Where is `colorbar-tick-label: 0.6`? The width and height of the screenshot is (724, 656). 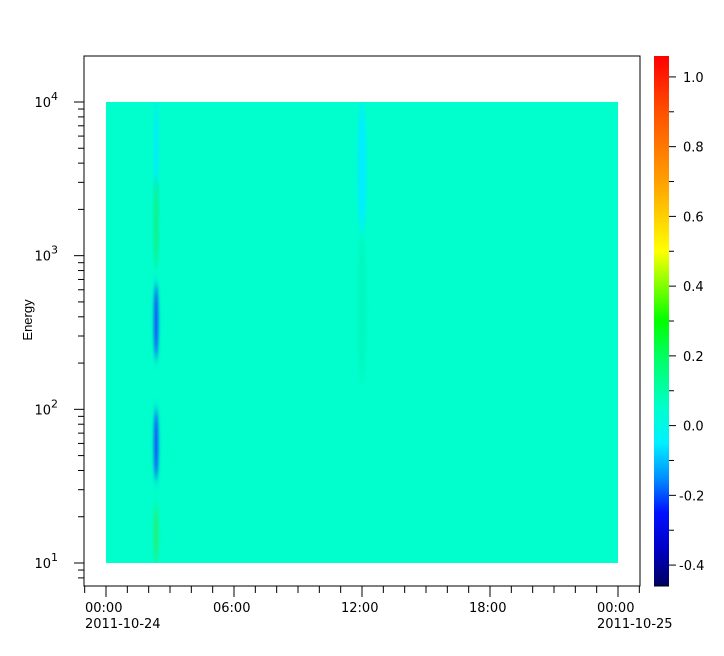
colorbar-tick-label: 0.6 is located at coordinates (693, 217).